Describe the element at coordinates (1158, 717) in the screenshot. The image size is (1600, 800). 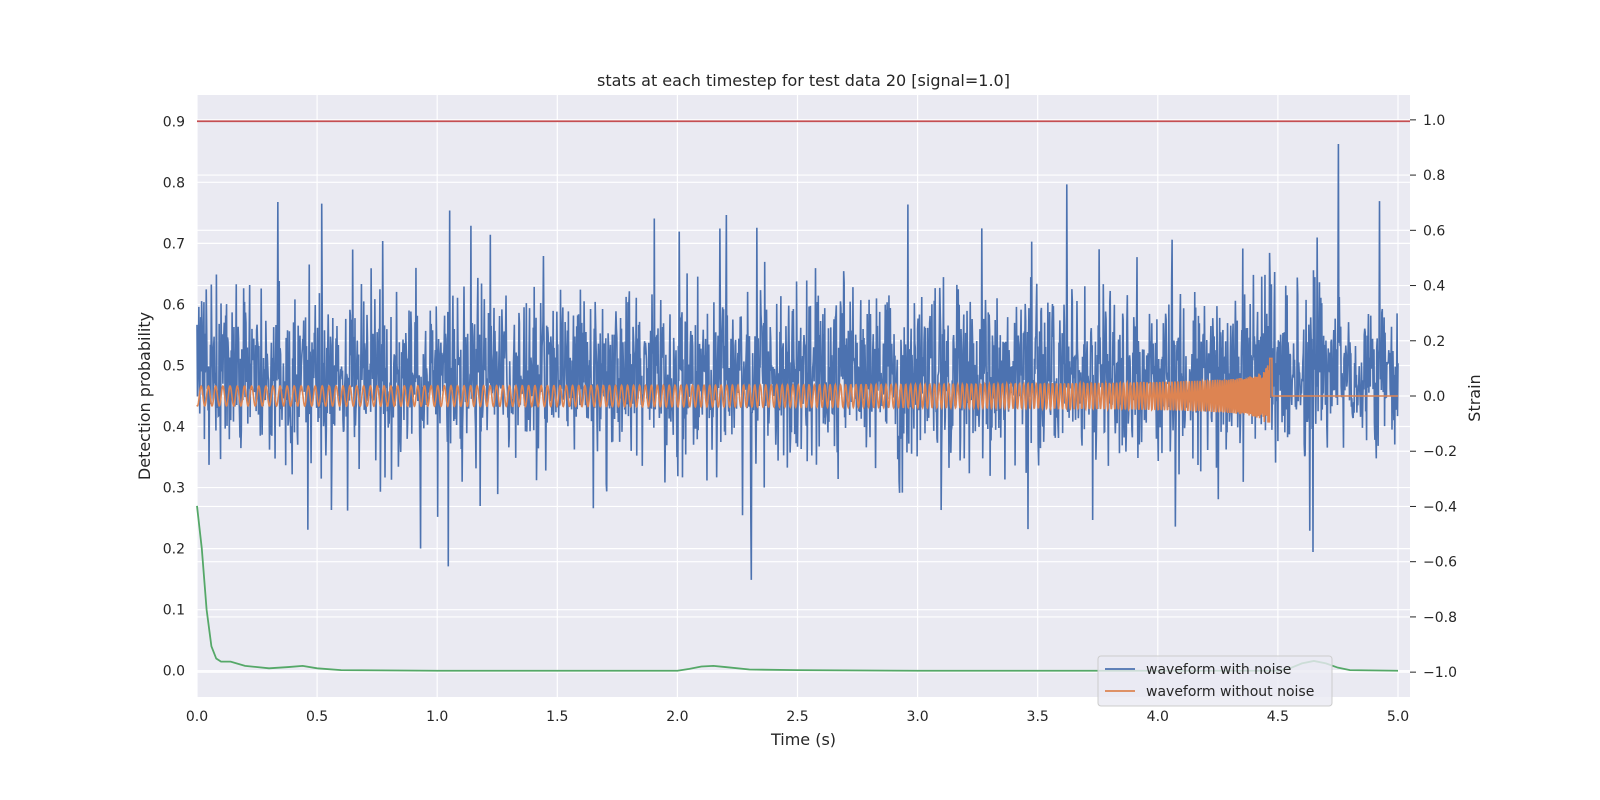
I see `x-tick-label: 4.0` at that location.